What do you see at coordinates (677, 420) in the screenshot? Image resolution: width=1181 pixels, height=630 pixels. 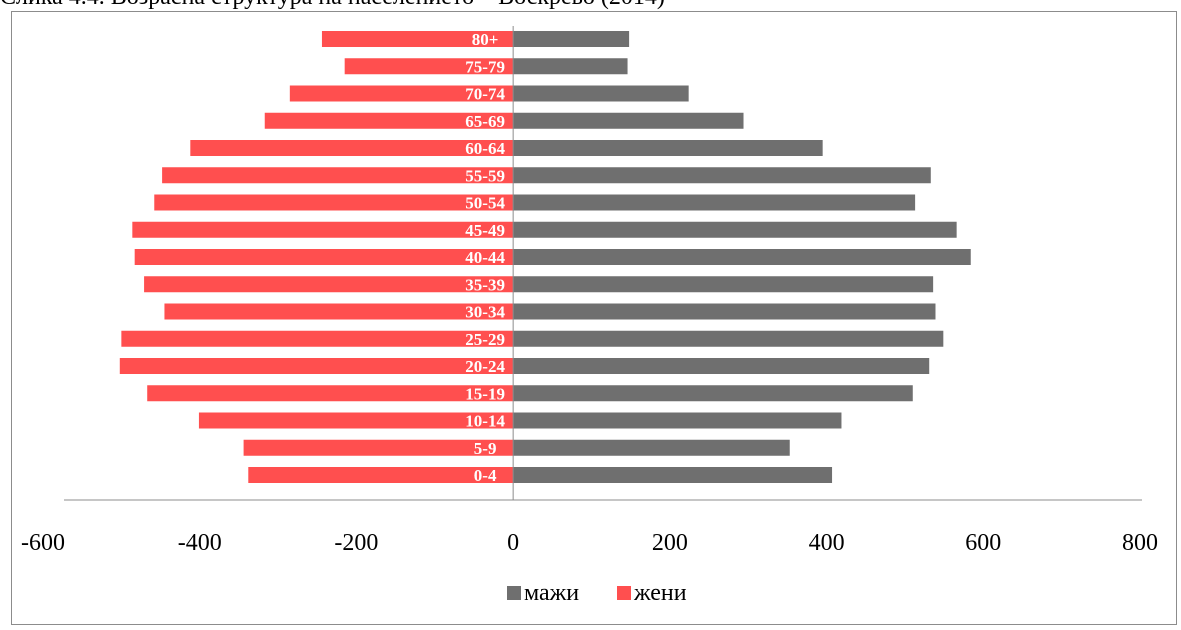 I see `bar-мажи-10-14` at bounding box center [677, 420].